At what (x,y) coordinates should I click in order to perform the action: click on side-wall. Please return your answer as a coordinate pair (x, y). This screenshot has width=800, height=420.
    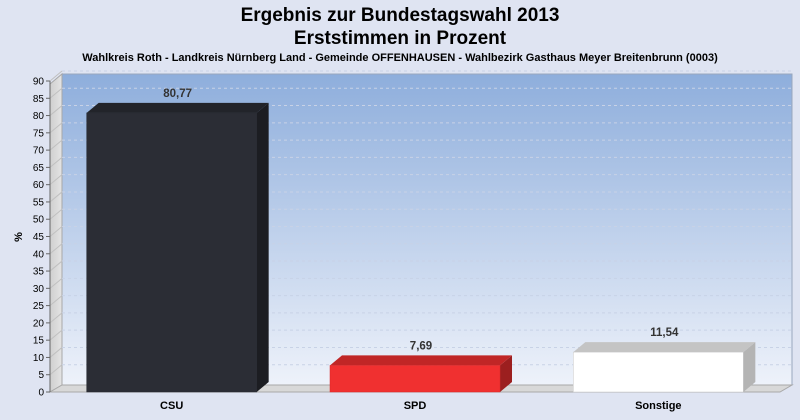
    Looking at the image, I should click on (56, 232).